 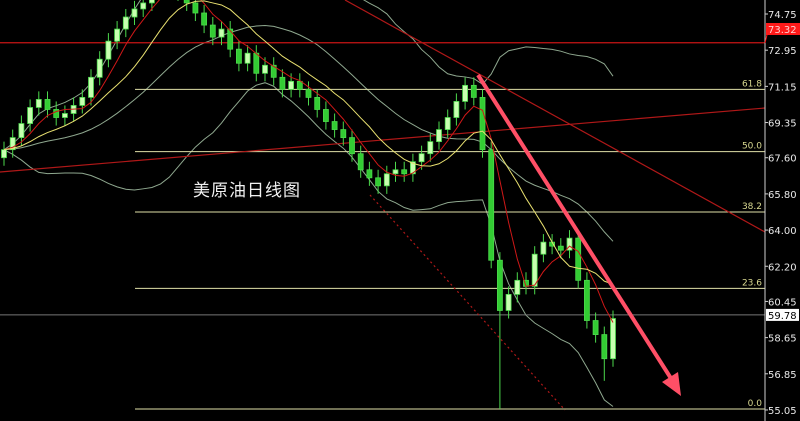 I want to click on dotted-trendline, so click(x=467, y=302).